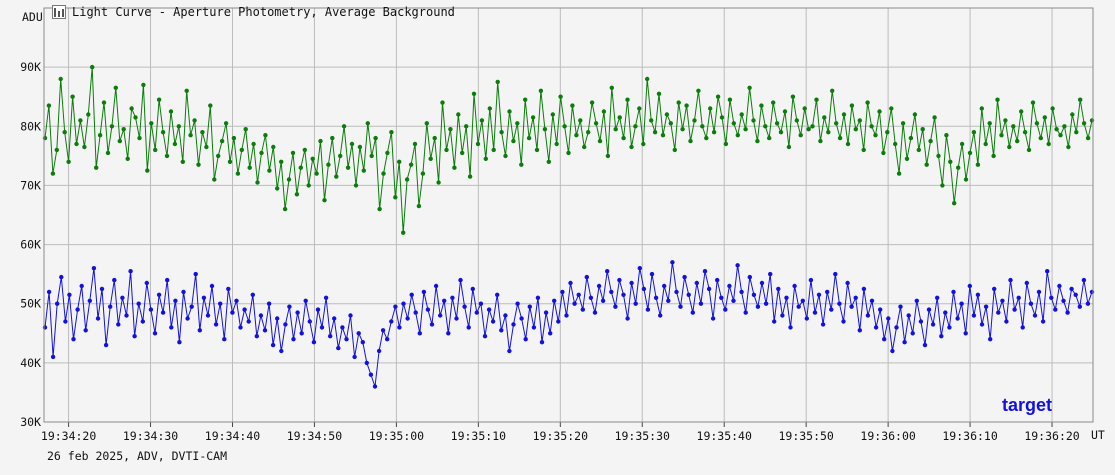 Image resolution: width=1115 pixels, height=475 pixels. What do you see at coordinates (805, 436) in the screenshot?
I see `x-tick-label: 19:35:50` at bounding box center [805, 436].